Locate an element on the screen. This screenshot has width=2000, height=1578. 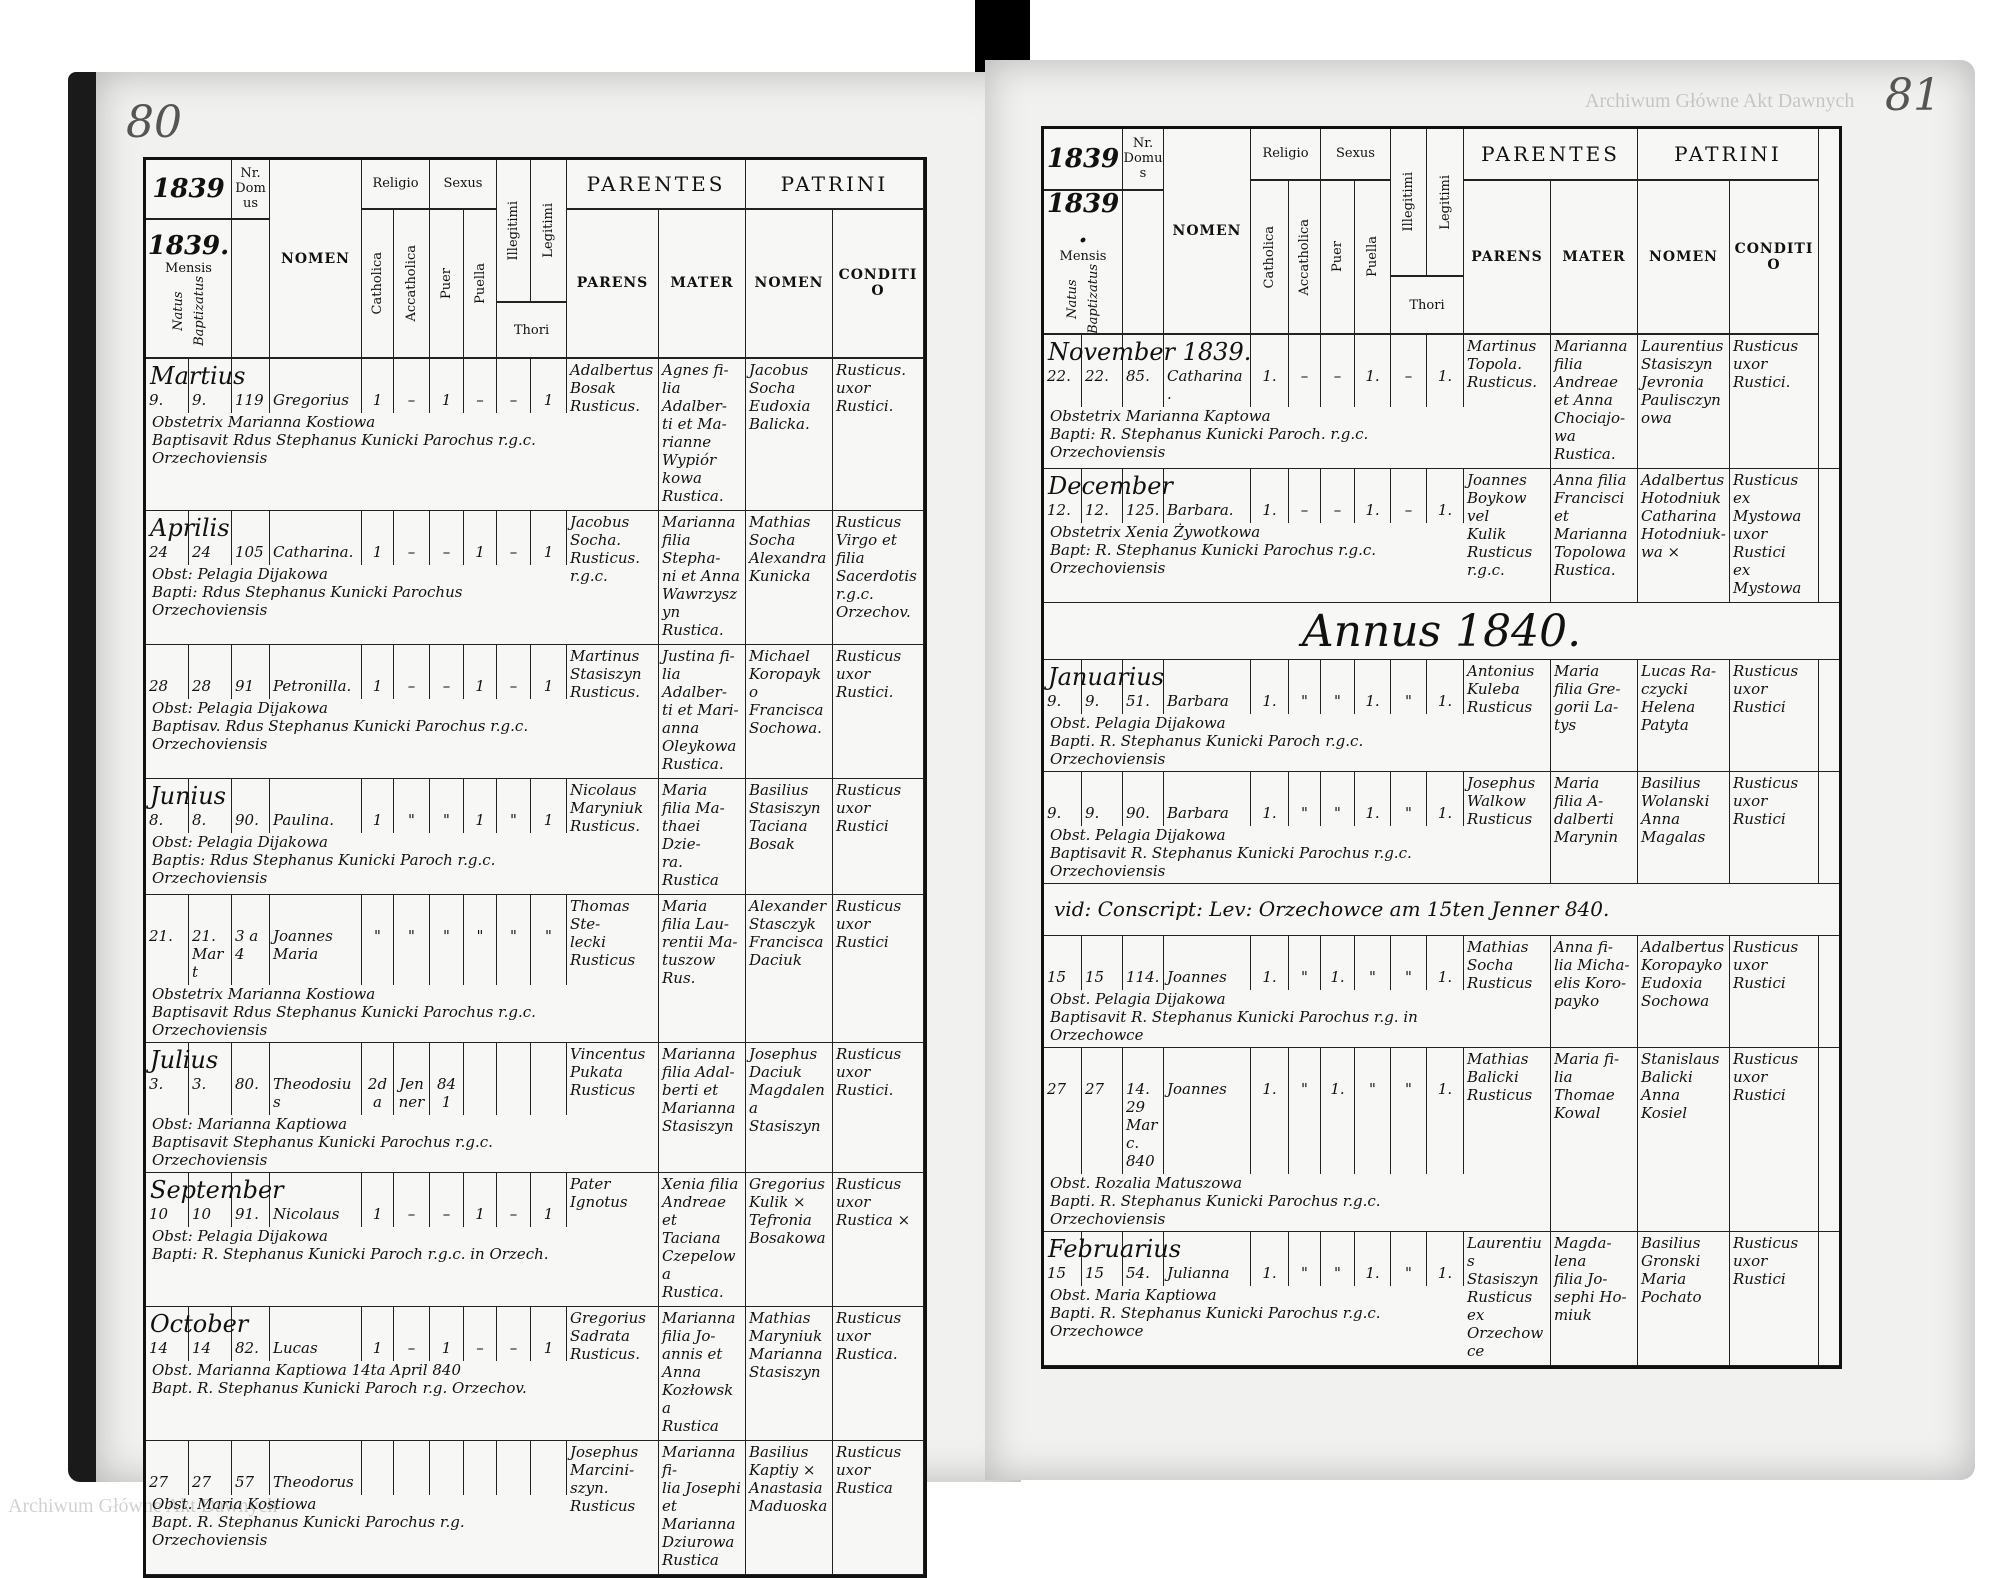
godparents-cell: Basilius Gronski Maria Pochato is located at coordinates (1684, 1299).